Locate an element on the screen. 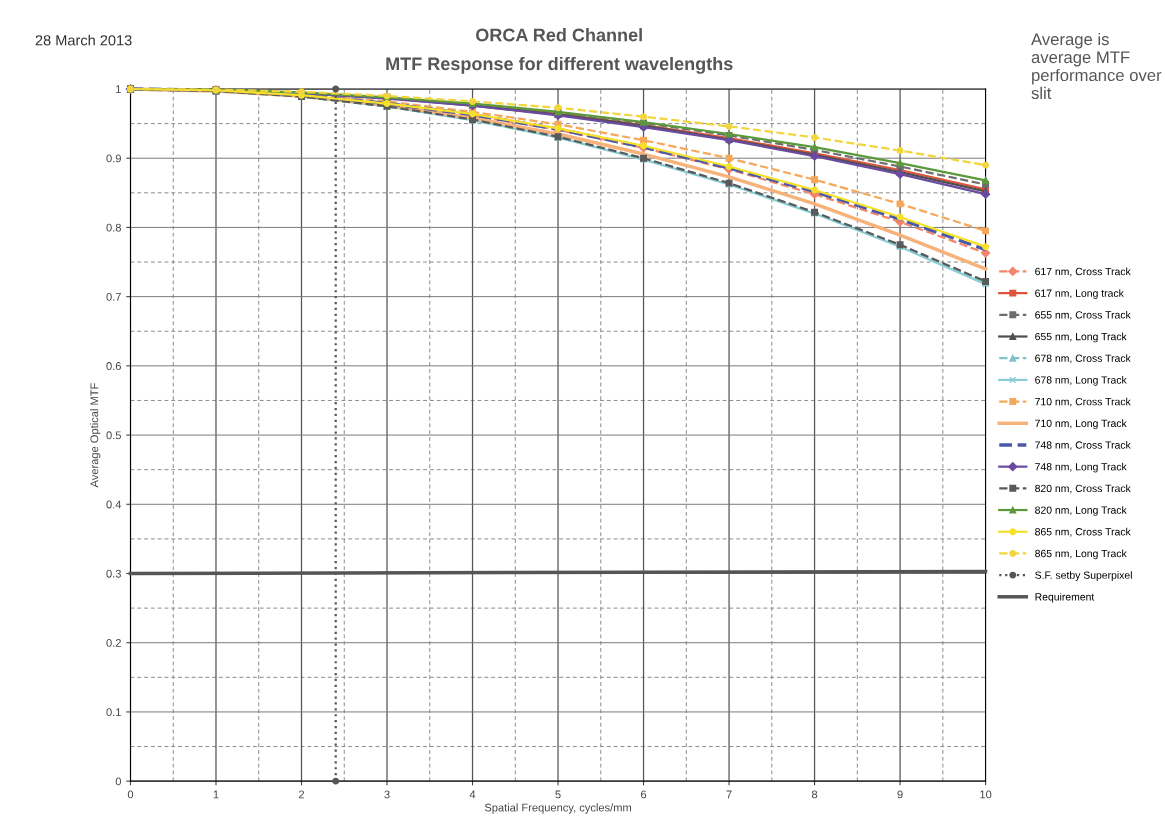 Image resolution: width=1165 pixels, height=824 pixels. legend-label: 617 nm, Long track is located at coordinates (1079, 294).